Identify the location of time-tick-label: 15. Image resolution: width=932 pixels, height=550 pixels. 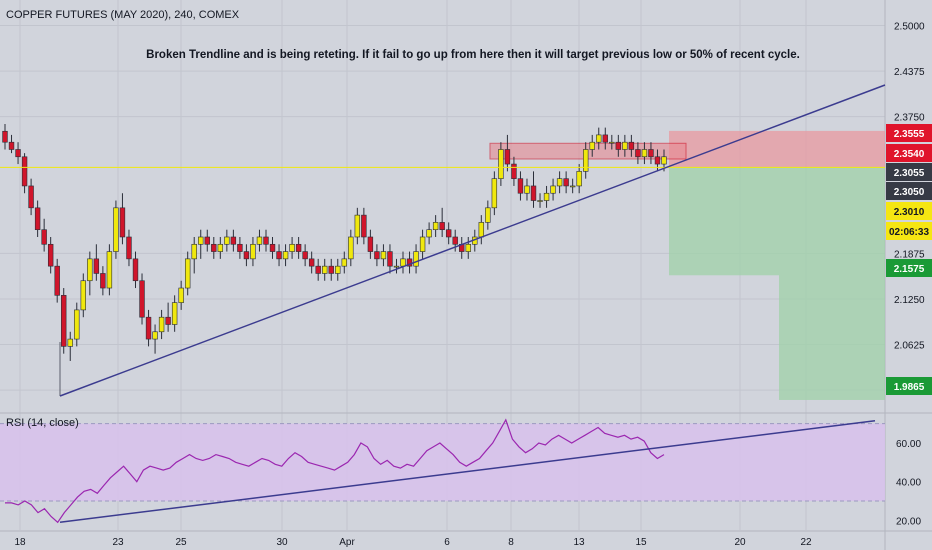
(641, 542).